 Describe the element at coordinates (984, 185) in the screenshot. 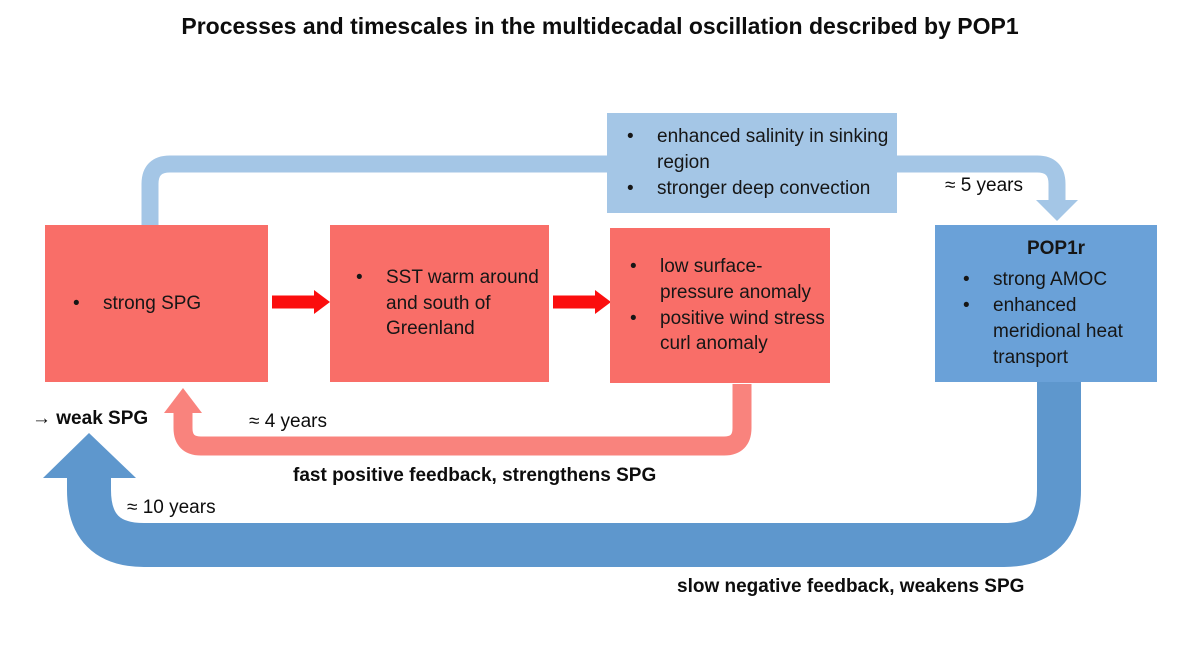

I see `label-5-years: ≈ 5 years` at that location.